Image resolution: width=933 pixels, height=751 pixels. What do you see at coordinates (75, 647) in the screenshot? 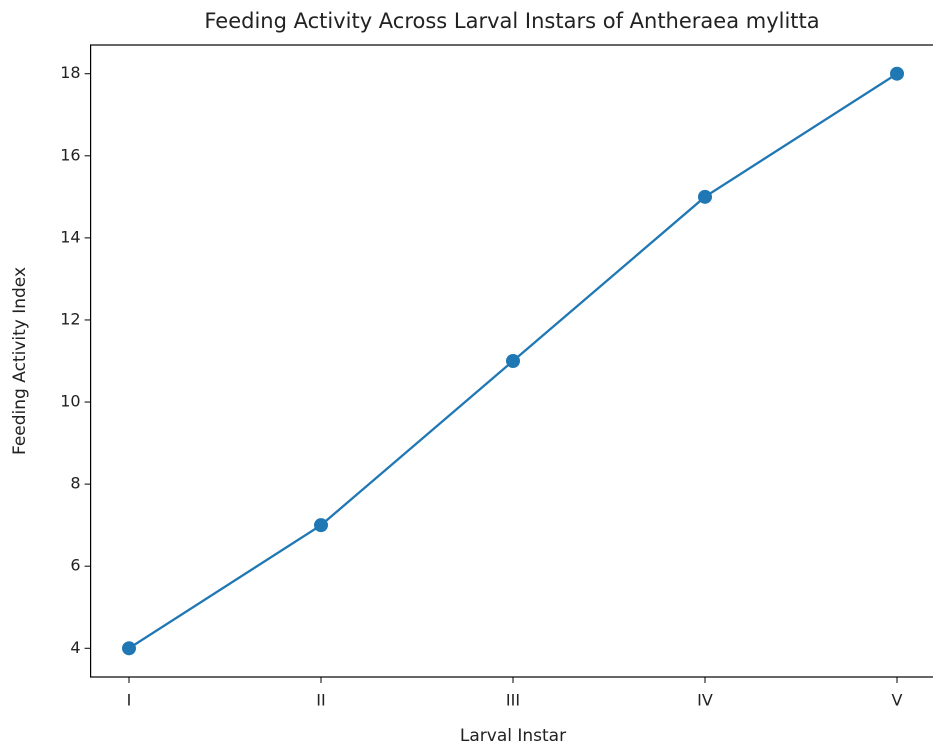
I see `y-tick-label: 4` at bounding box center [75, 647].